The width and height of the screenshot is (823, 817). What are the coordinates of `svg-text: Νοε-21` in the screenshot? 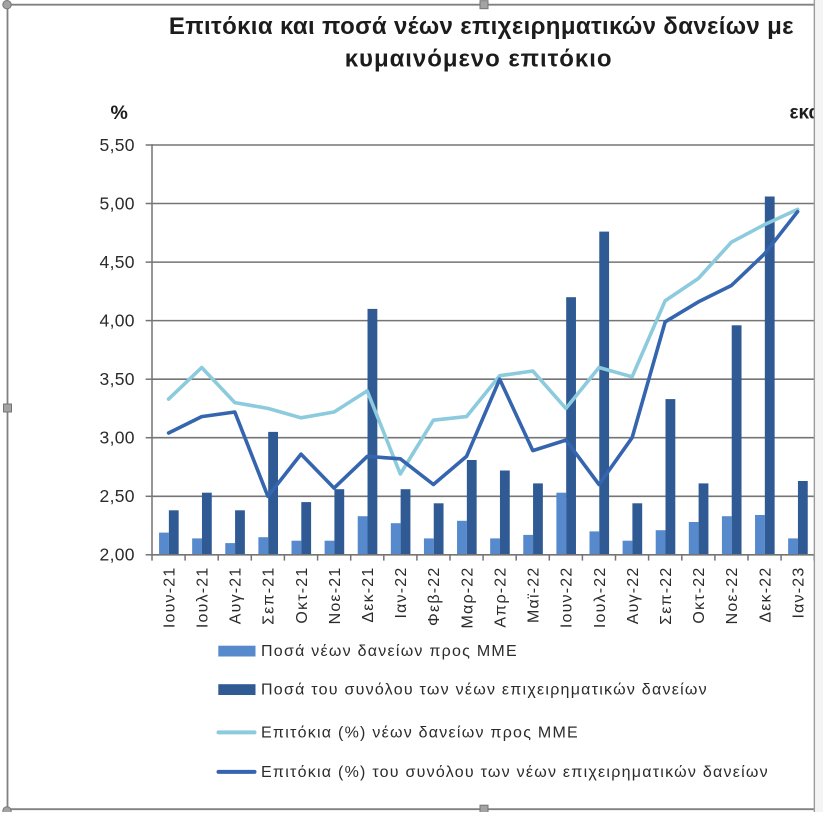 It's located at (335, 596).